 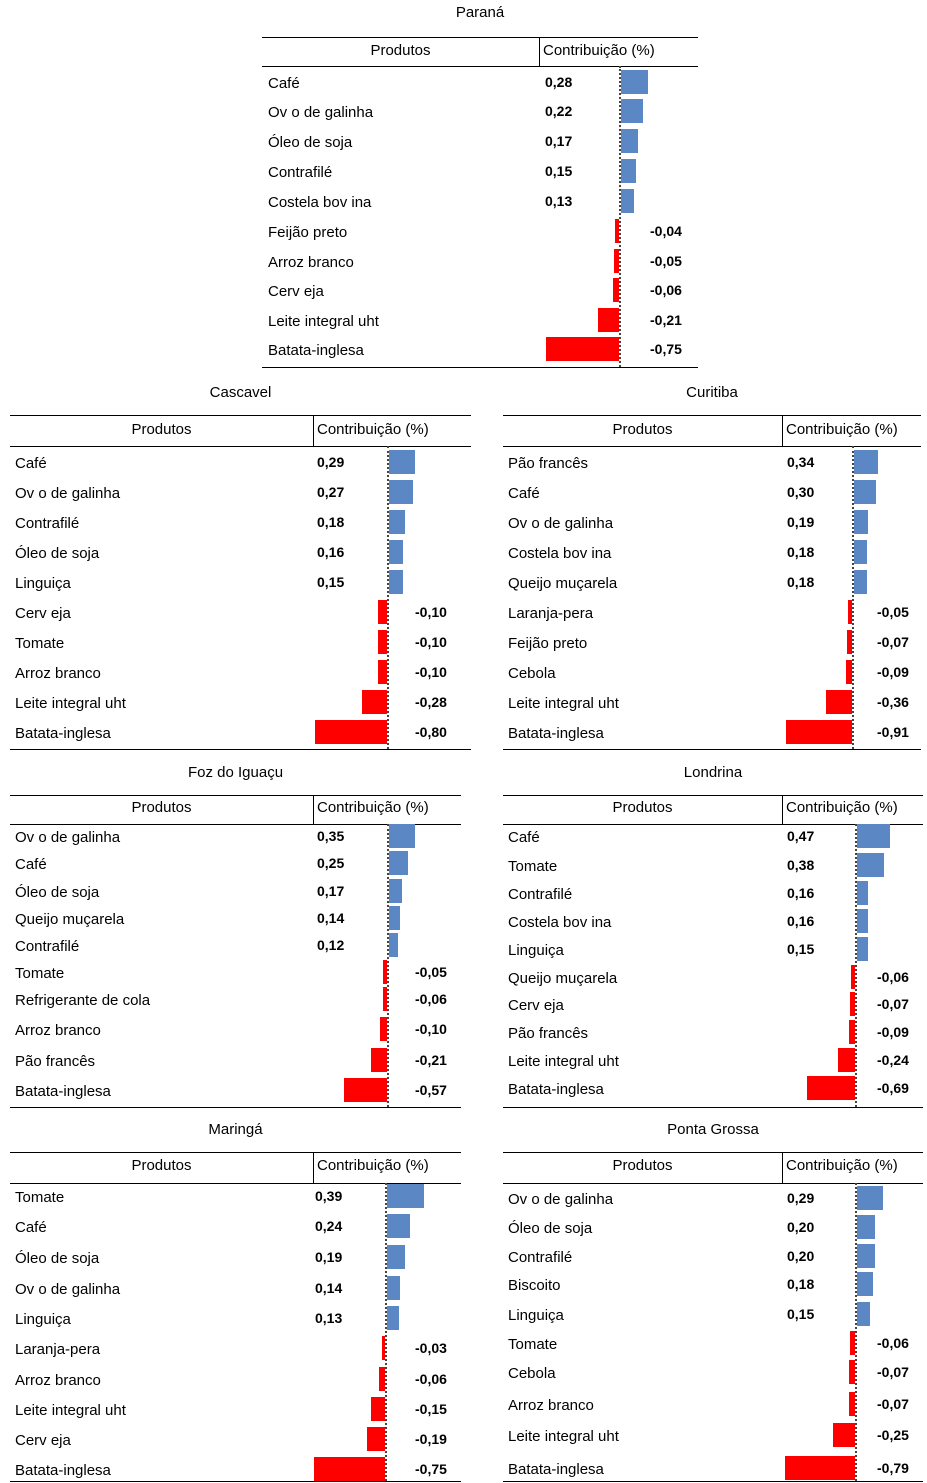 I want to click on data-label: 0,17, so click(x=559, y=141).